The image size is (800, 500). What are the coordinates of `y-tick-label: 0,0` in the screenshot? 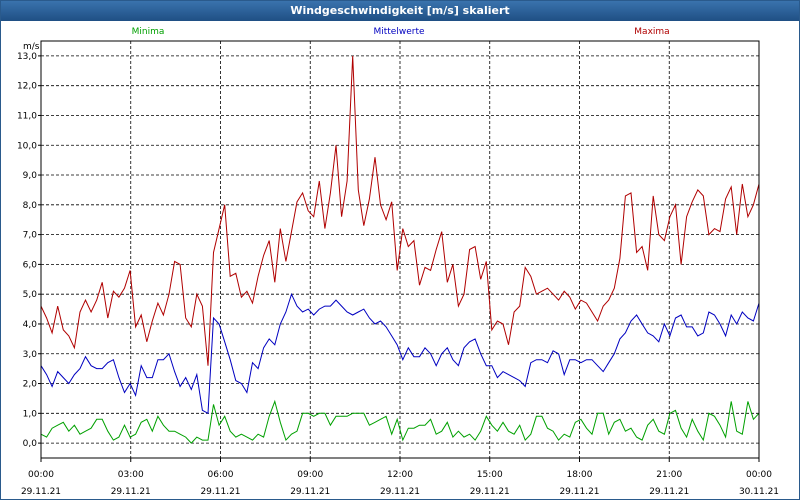 It's located at (30, 444).